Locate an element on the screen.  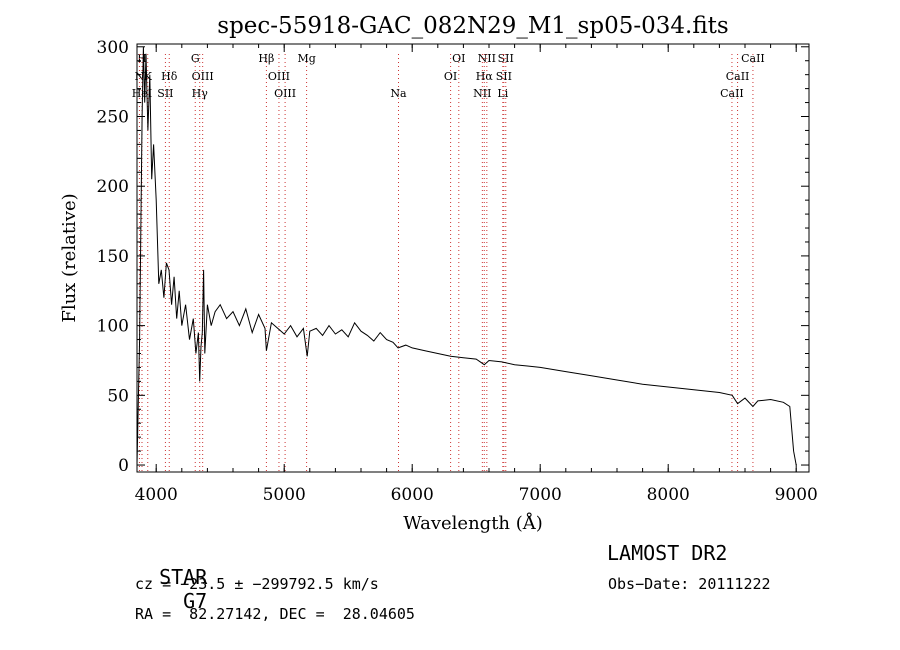
line-label-15: OI is located at coordinates (450, 76).